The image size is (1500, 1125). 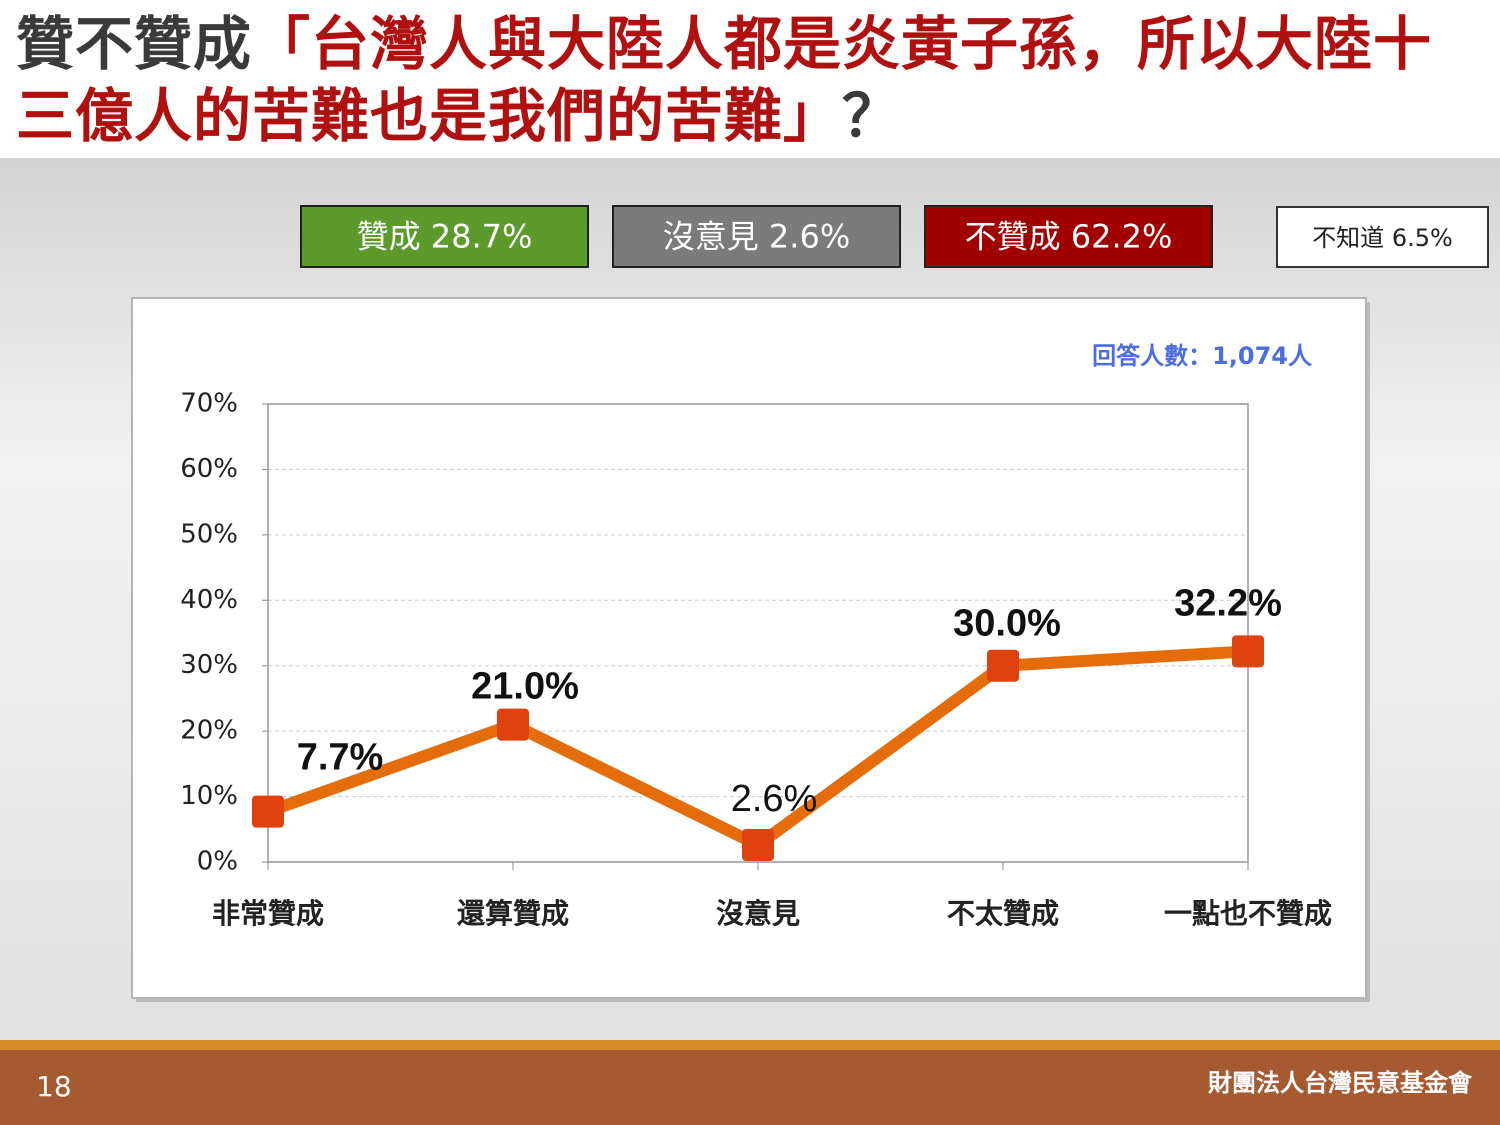 What do you see at coordinates (340, 758) in the screenshot?
I see `data-label: 7.7%` at bounding box center [340, 758].